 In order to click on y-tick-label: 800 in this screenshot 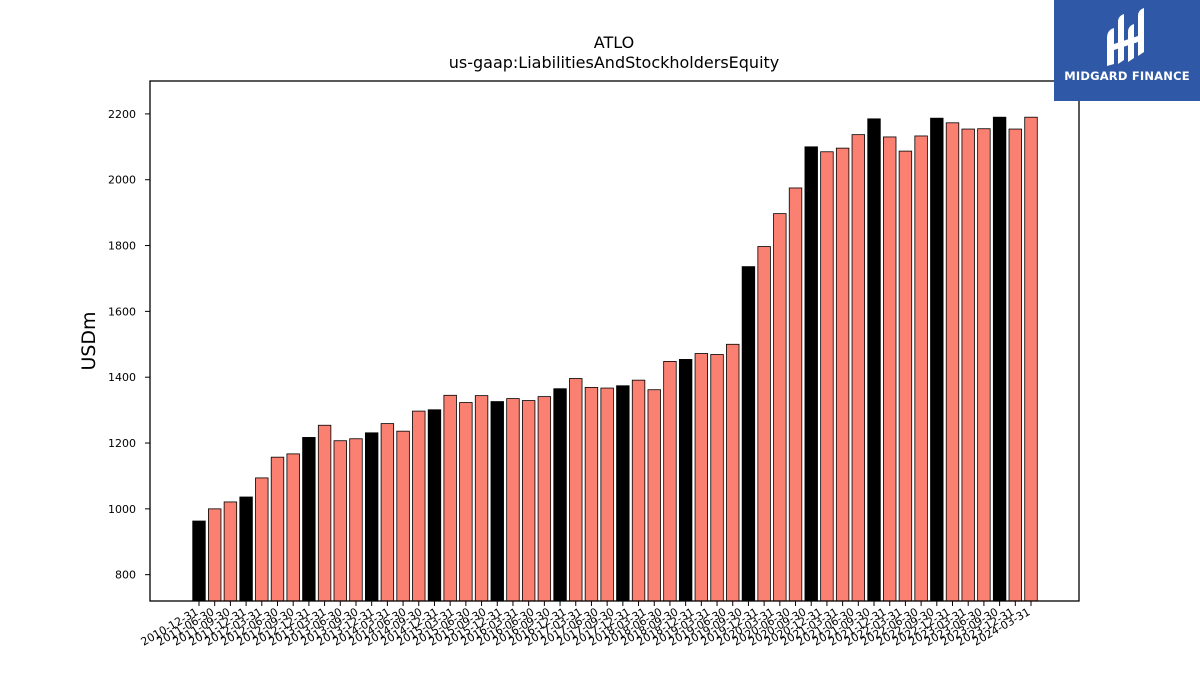, I will do `click(125, 575)`.